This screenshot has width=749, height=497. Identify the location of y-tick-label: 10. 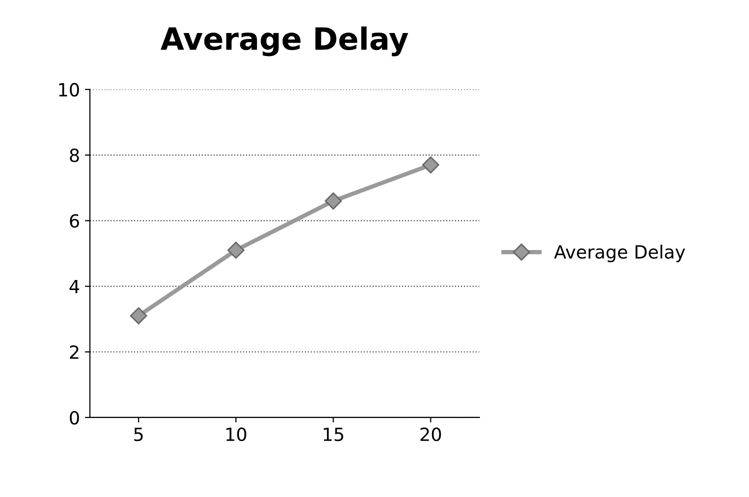
(69, 89).